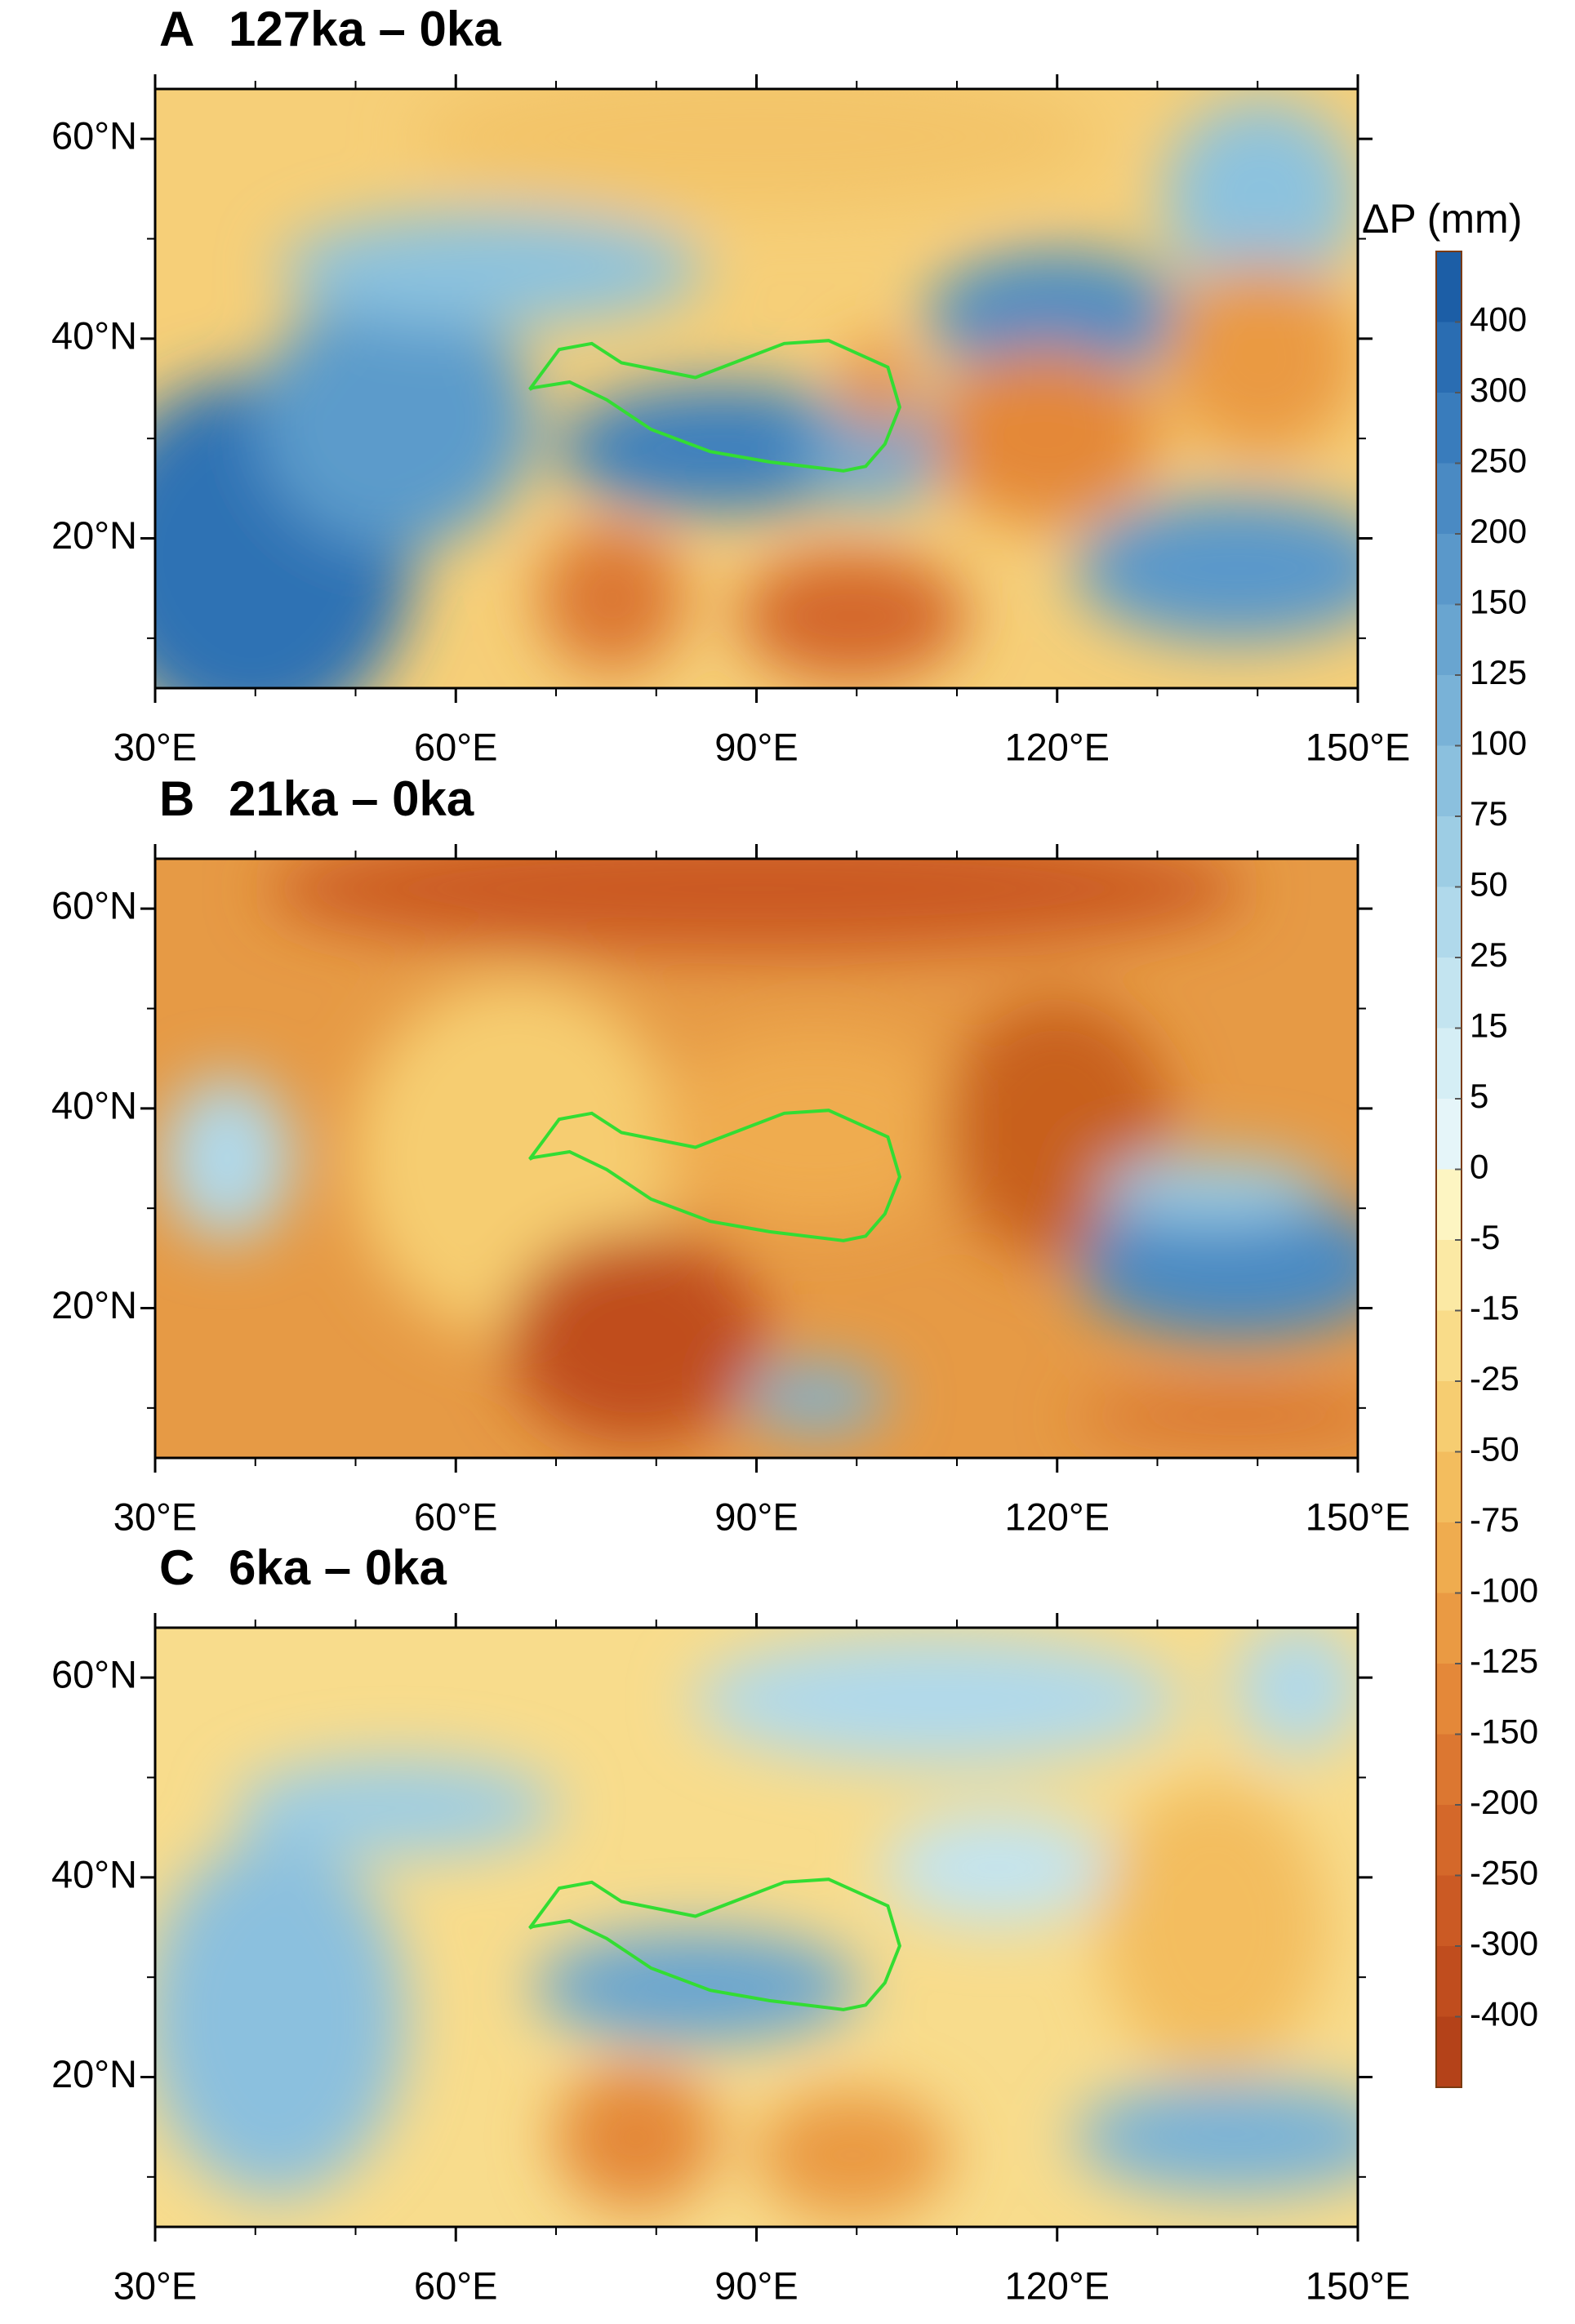  I want to click on colorbar-label: -125, so click(1504, 1661).